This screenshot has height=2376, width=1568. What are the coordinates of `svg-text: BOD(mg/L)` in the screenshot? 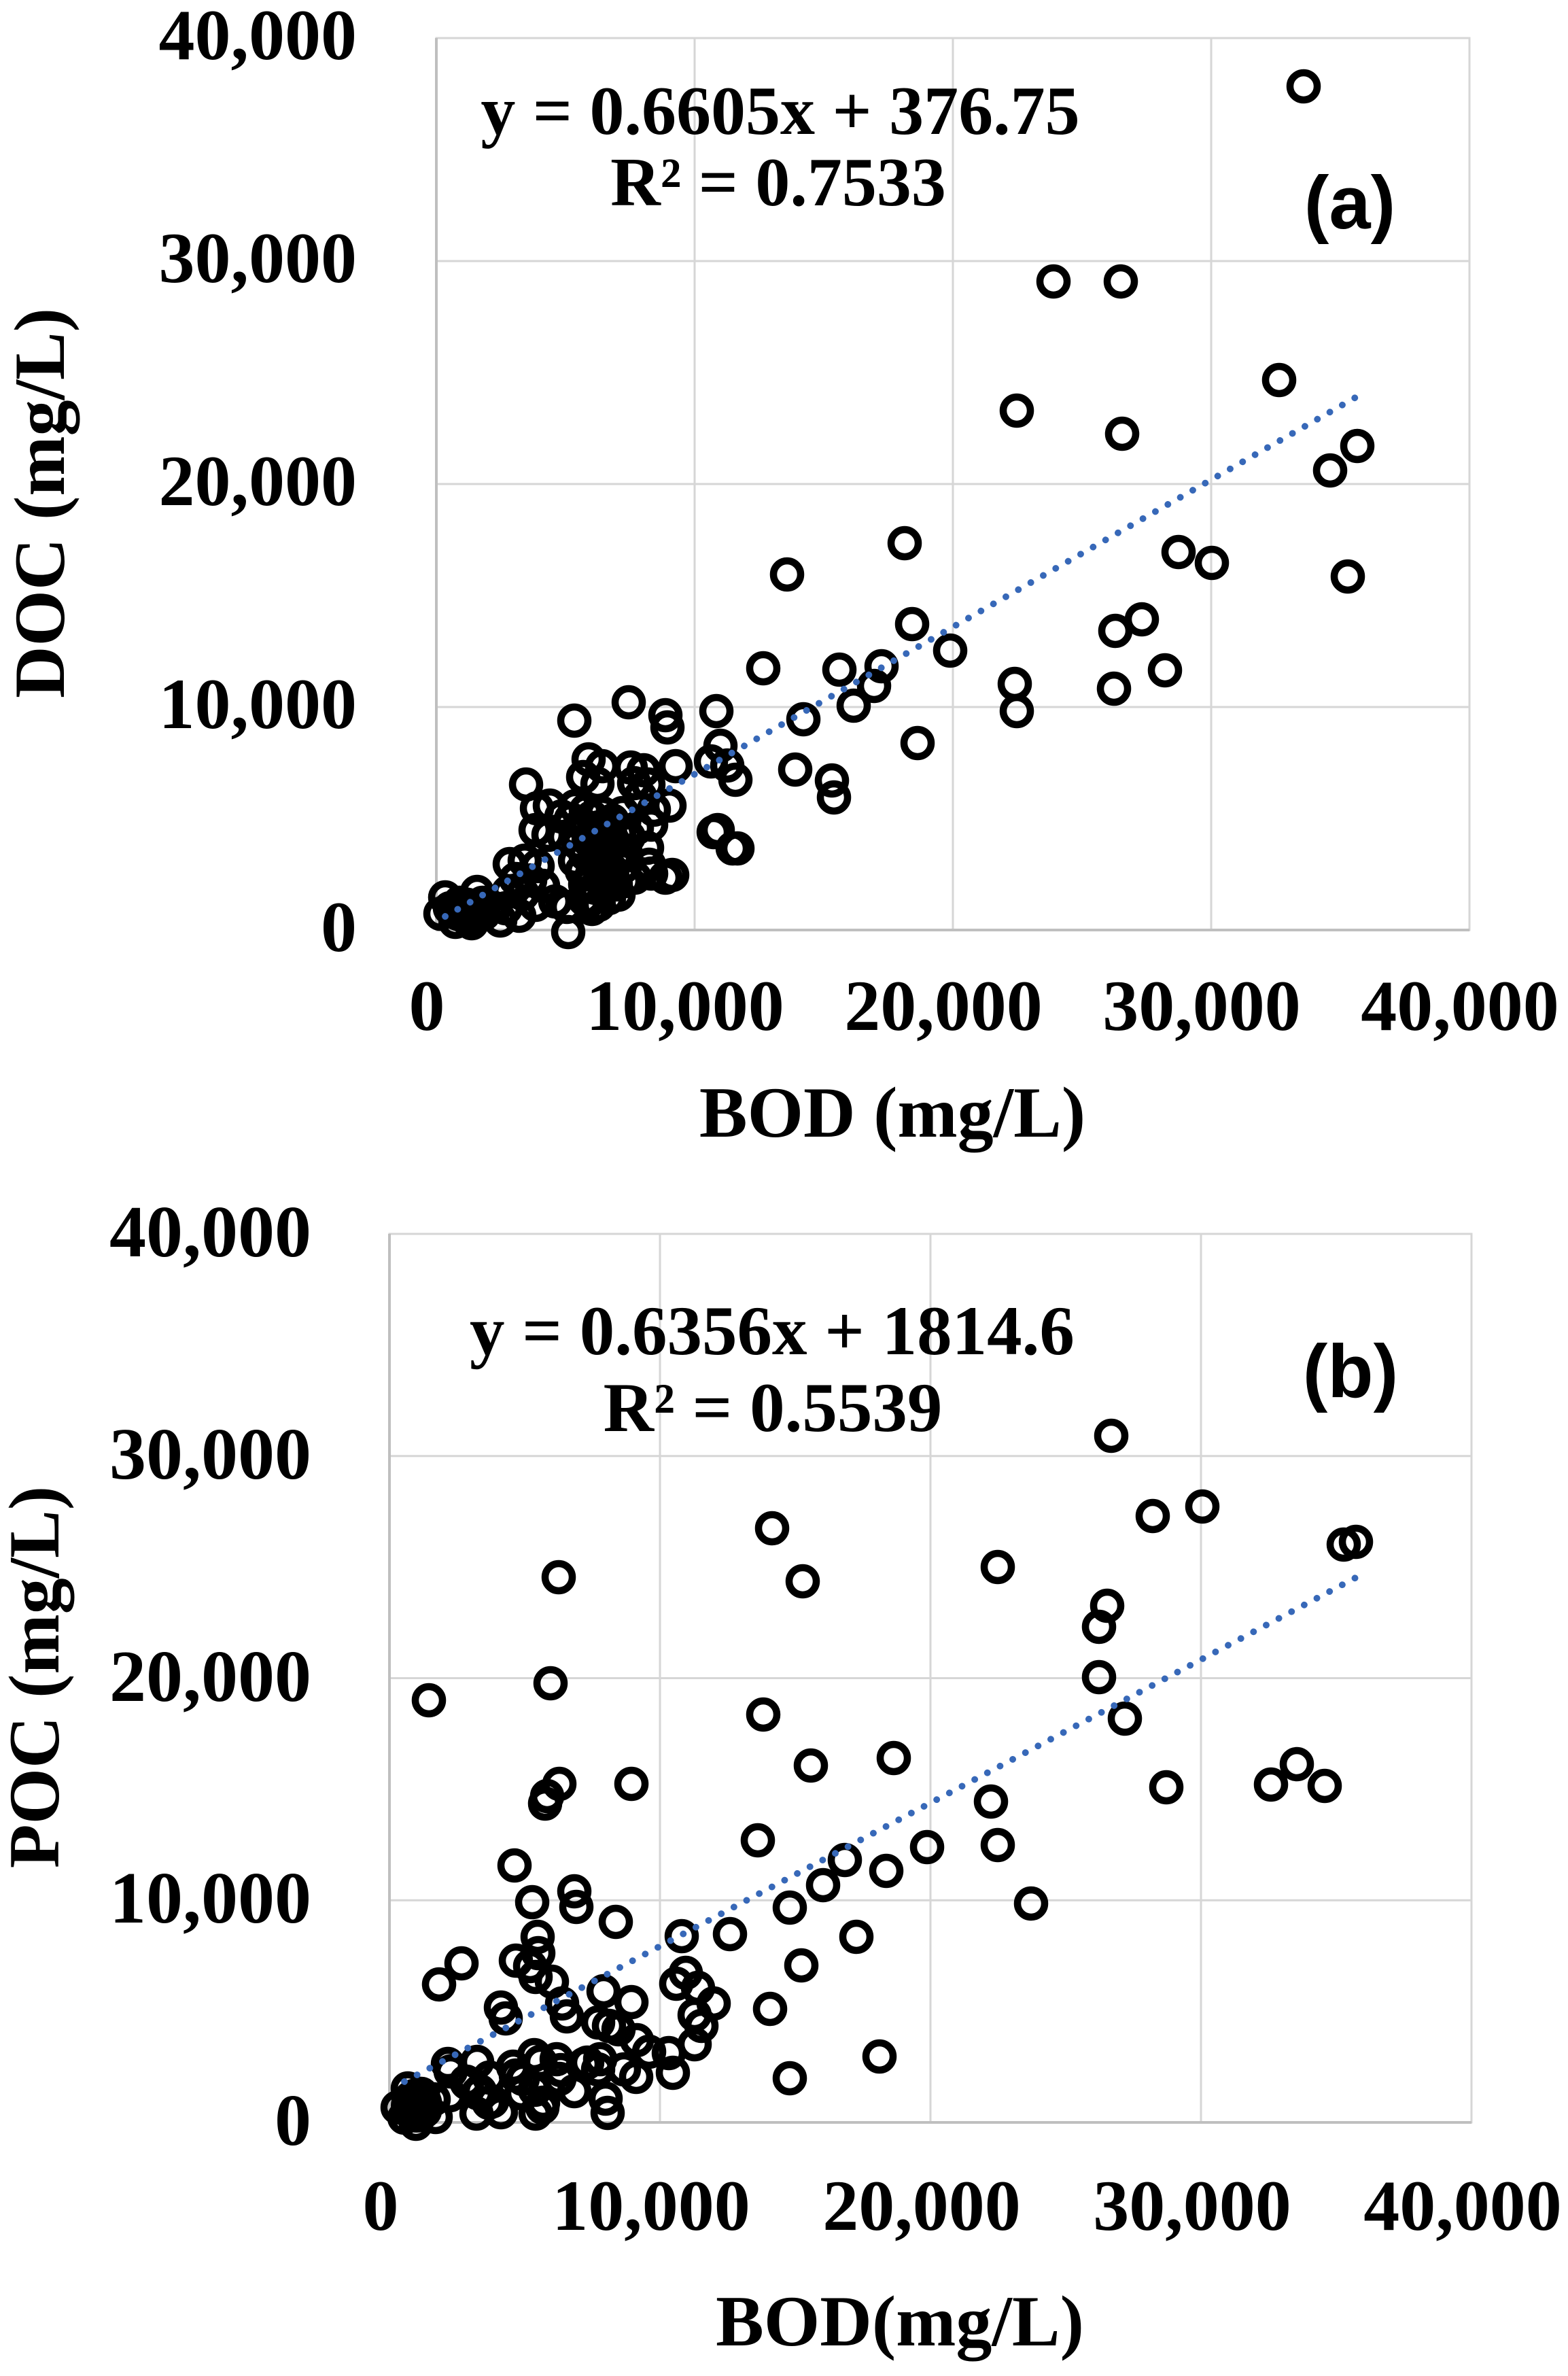 It's located at (900, 2321).